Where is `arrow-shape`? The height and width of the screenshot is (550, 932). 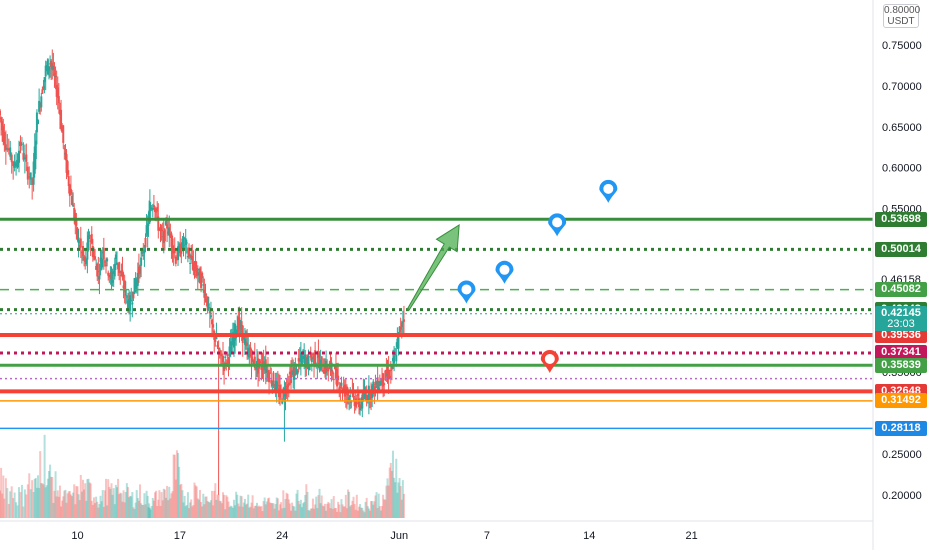
arrow-shape is located at coordinates (433, 267).